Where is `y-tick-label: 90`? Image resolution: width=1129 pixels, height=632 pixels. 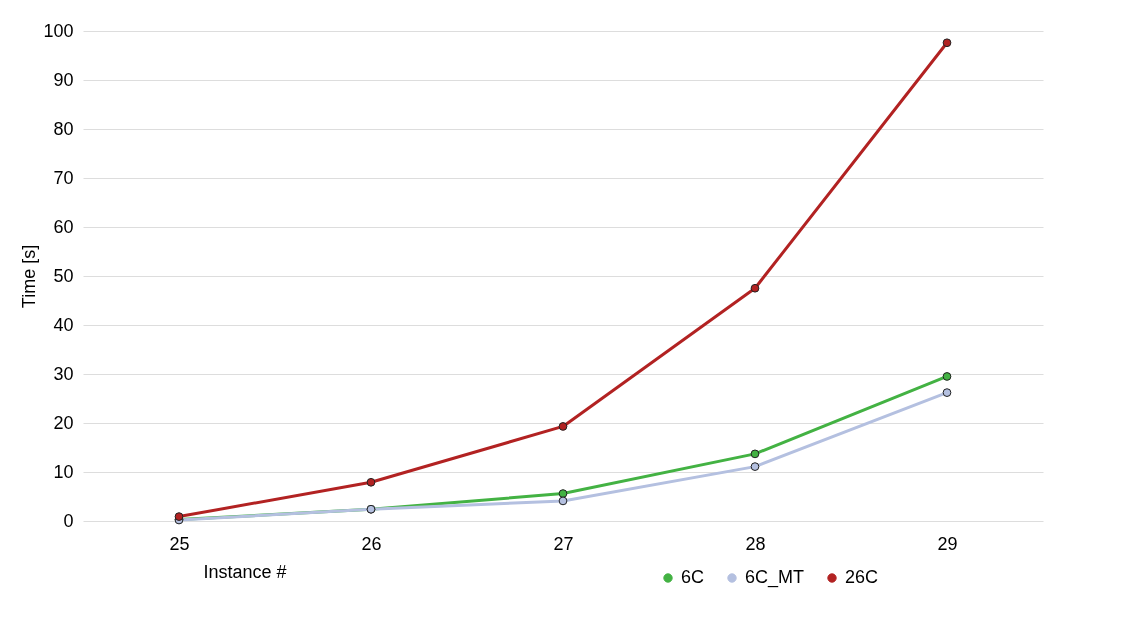
y-tick-label: 90 is located at coordinates (63, 79).